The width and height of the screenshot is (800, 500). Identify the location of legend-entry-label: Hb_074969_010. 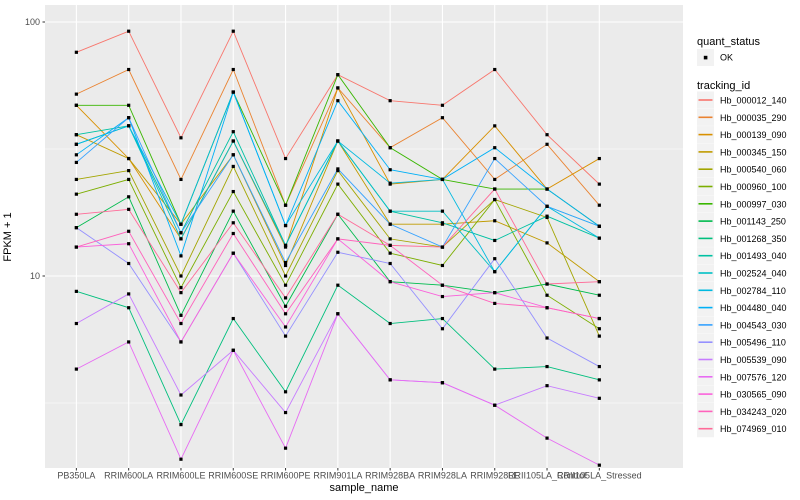
(753, 429).